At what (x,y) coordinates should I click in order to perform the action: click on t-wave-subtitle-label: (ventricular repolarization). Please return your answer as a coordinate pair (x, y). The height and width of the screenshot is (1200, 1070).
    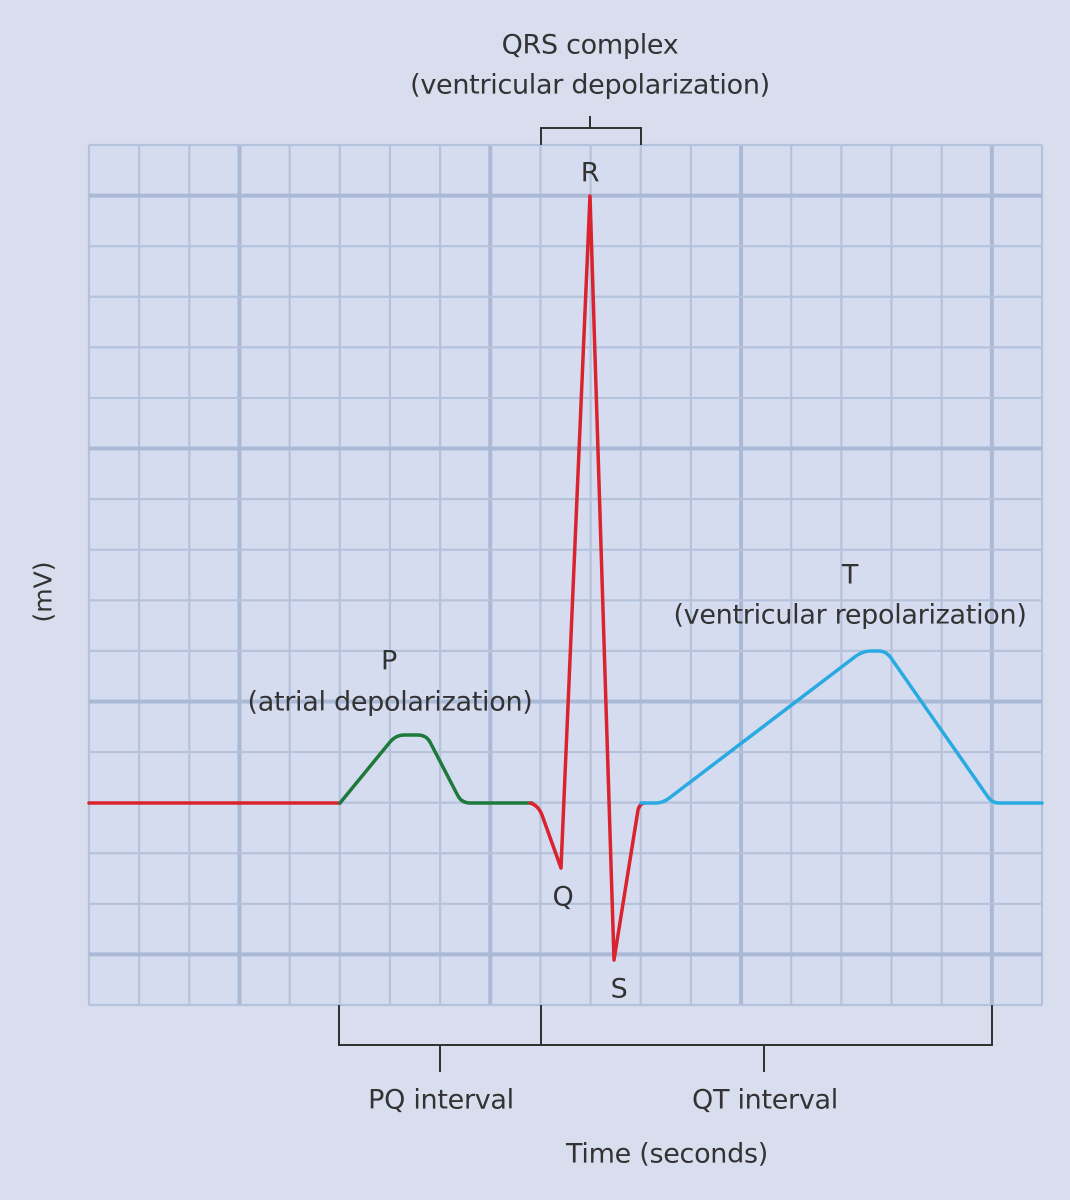
    Looking at the image, I should click on (850, 615).